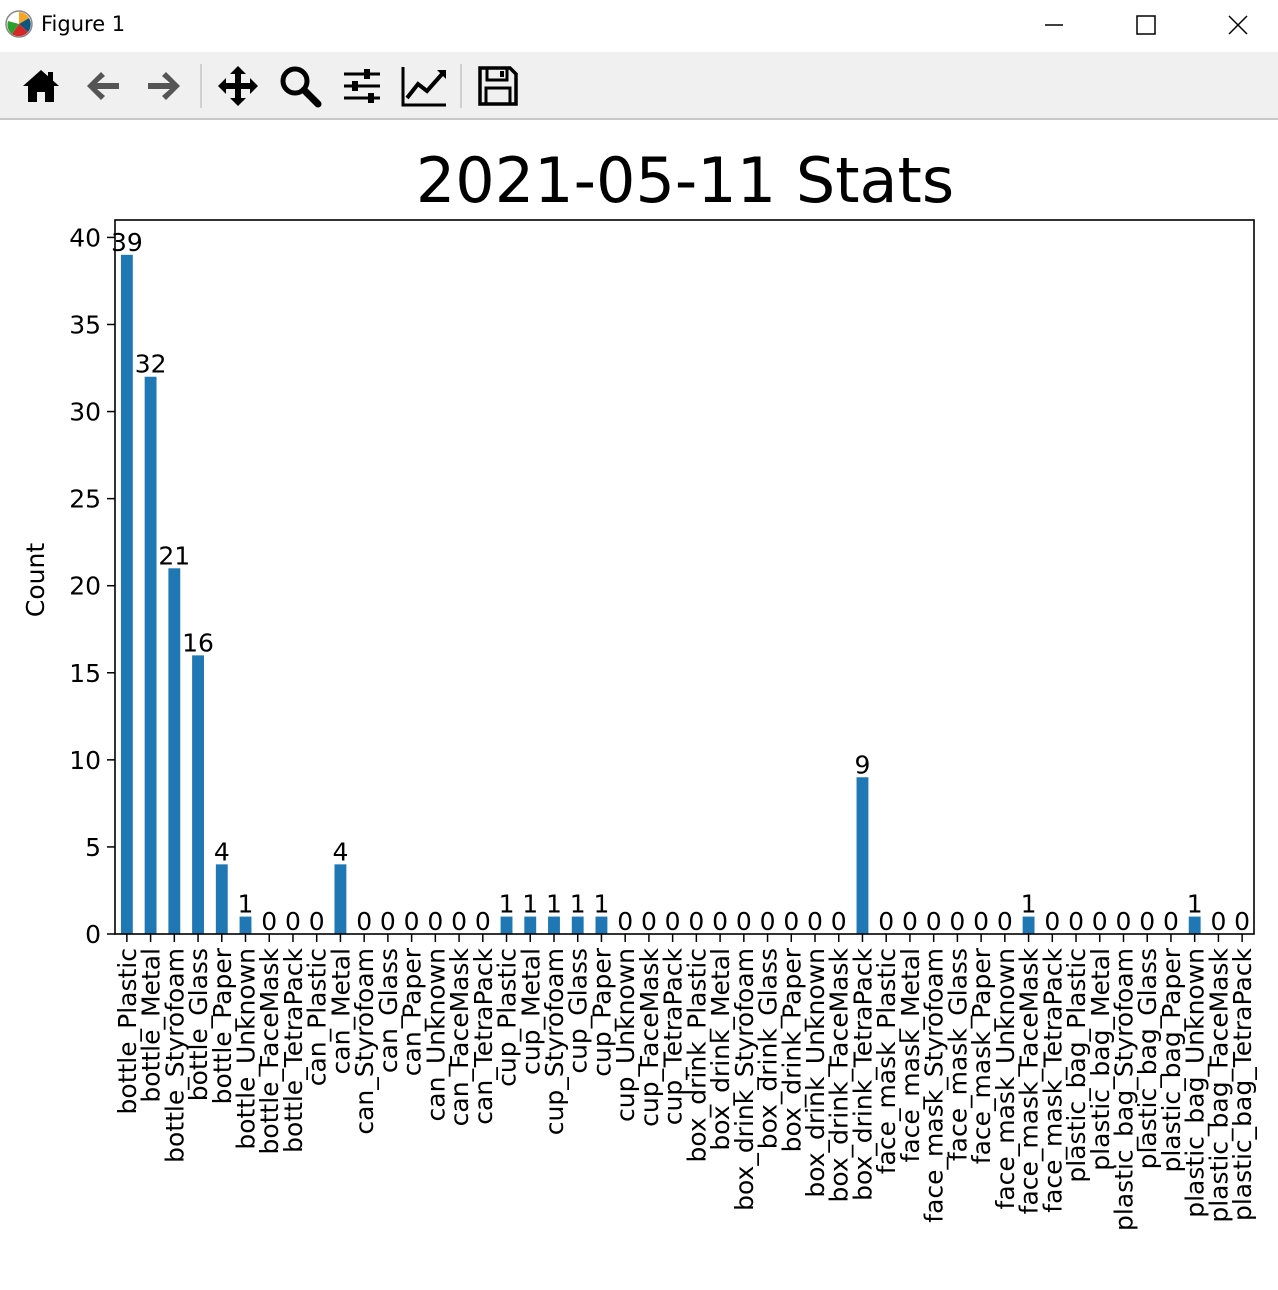 This screenshot has width=1278, height=1290. I want to click on back-button, so click(103, 86).